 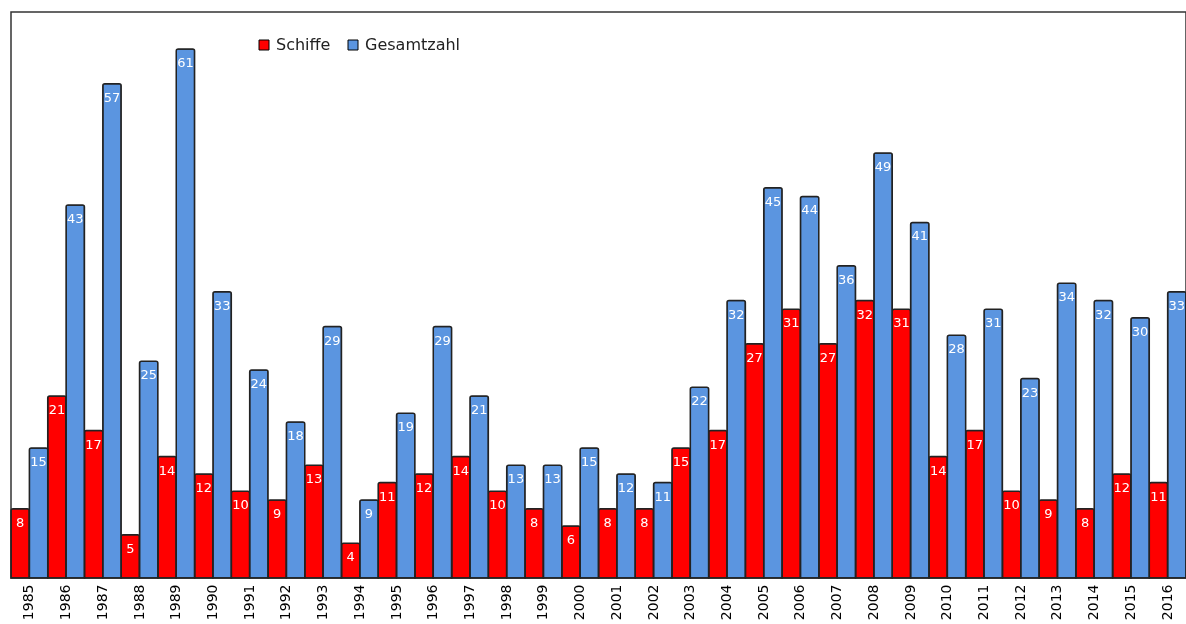 I want to click on x-tick-label: 2014, so click(x=1093, y=602).